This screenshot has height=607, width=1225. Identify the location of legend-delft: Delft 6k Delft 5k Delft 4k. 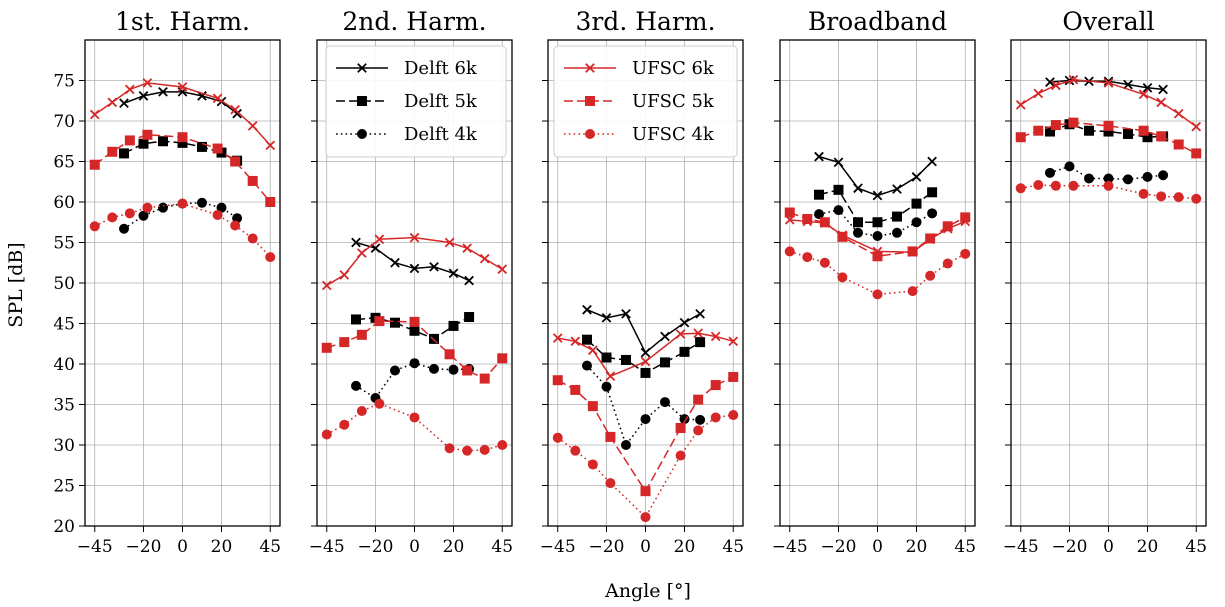
(416, 101).